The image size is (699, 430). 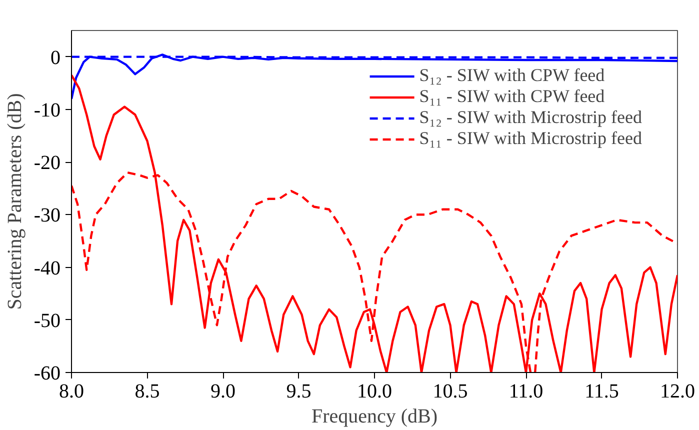 I want to click on y-tick-label: -60, so click(x=47, y=373).